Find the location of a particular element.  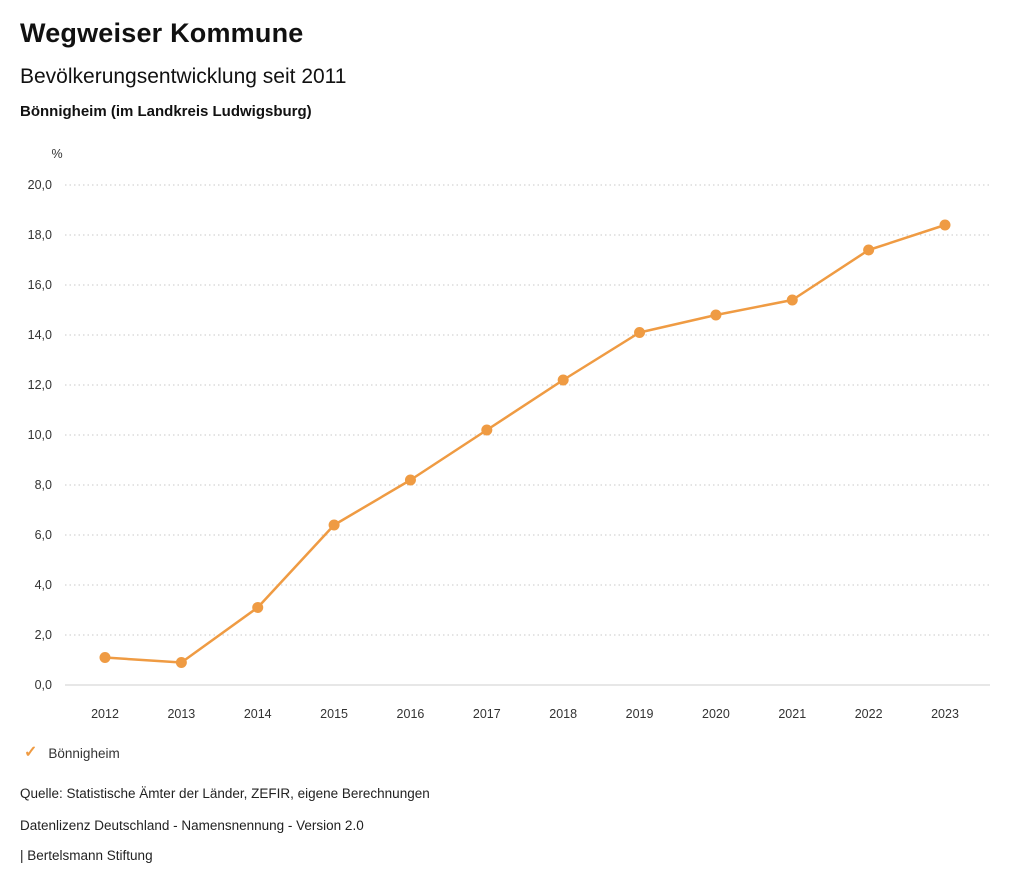

x-axis-tick-label: 2019 is located at coordinates (640, 714).